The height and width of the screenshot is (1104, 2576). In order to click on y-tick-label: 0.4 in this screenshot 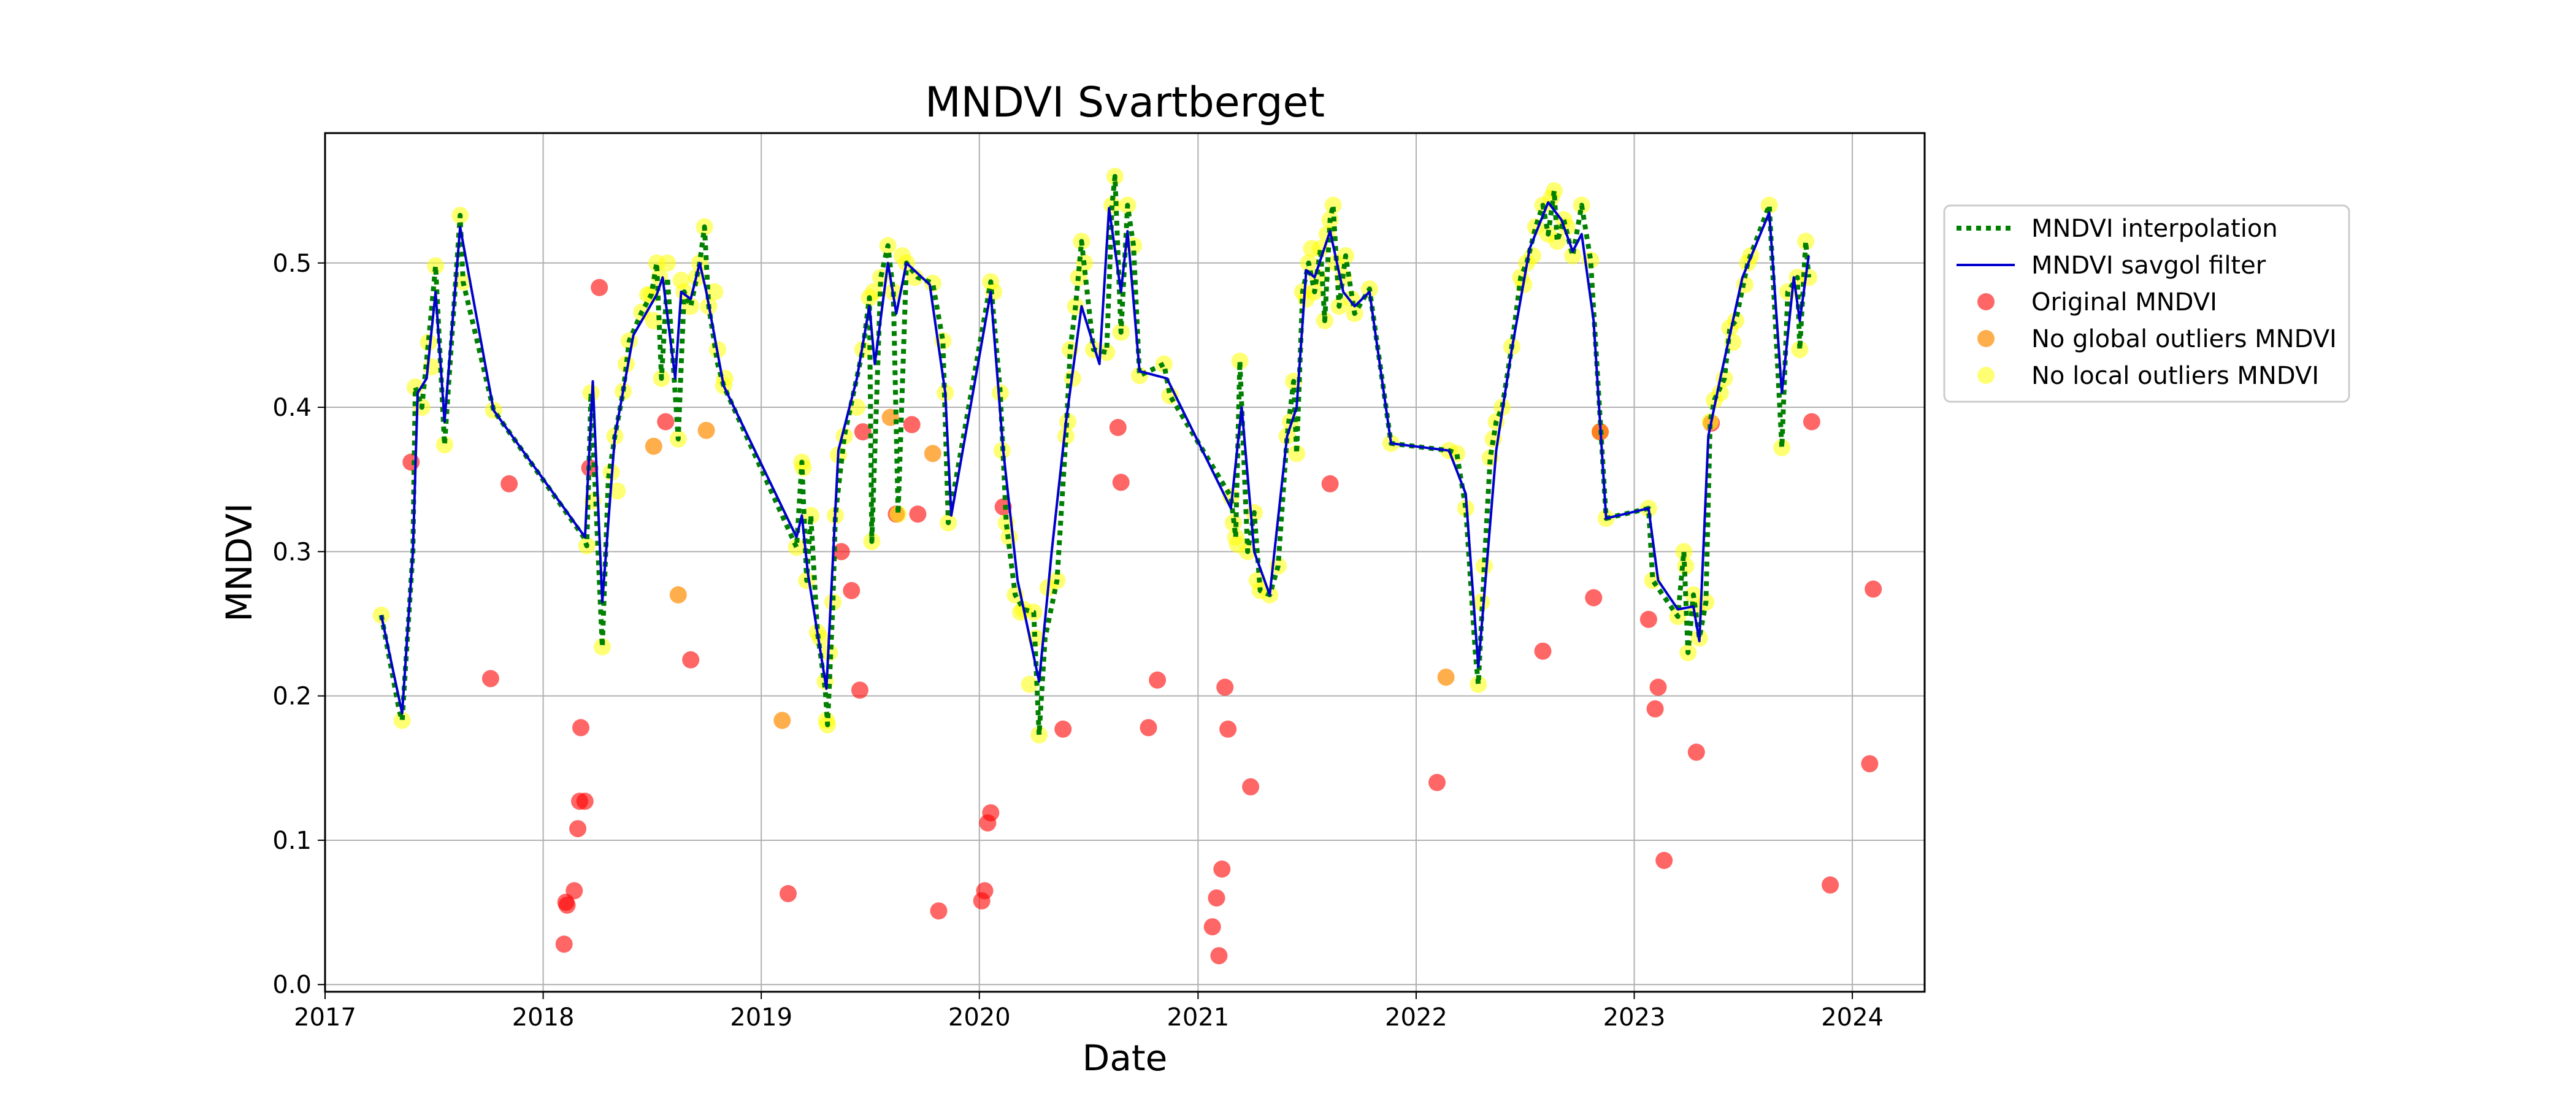, I will do `click(292, 408)`.